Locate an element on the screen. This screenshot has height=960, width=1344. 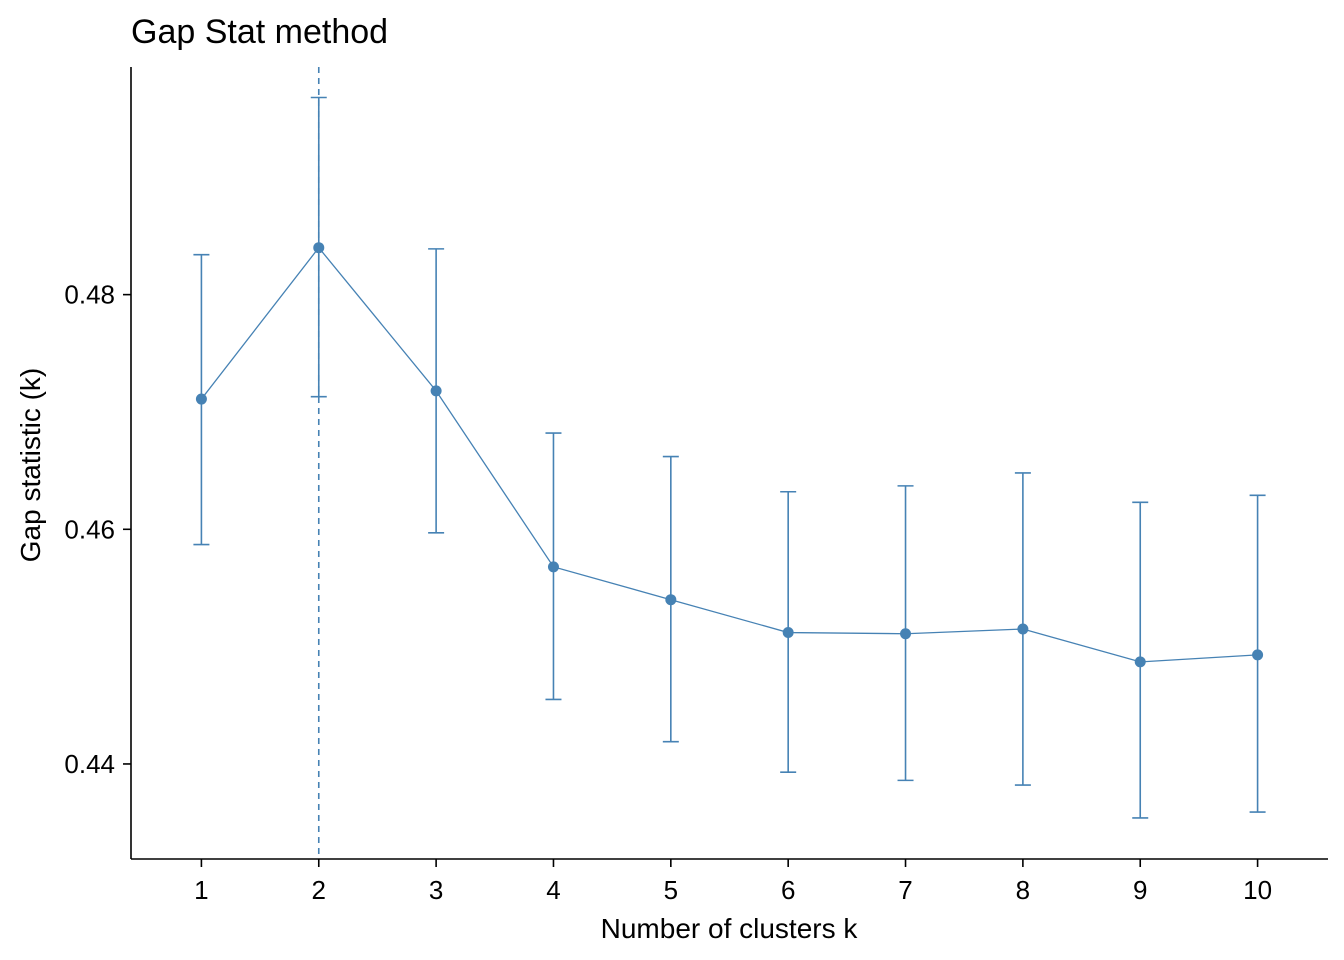
y-tick-label: 0.48 is located at coordinates (89, 295).